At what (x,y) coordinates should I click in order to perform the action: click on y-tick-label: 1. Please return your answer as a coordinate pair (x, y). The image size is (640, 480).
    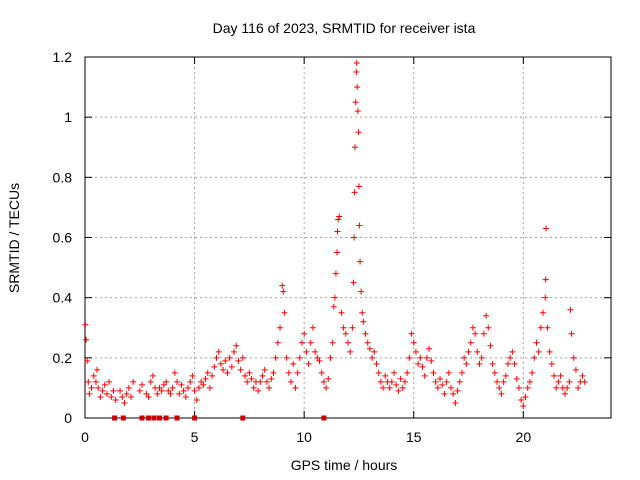
    Looking at the image, I should click on (68, 117).